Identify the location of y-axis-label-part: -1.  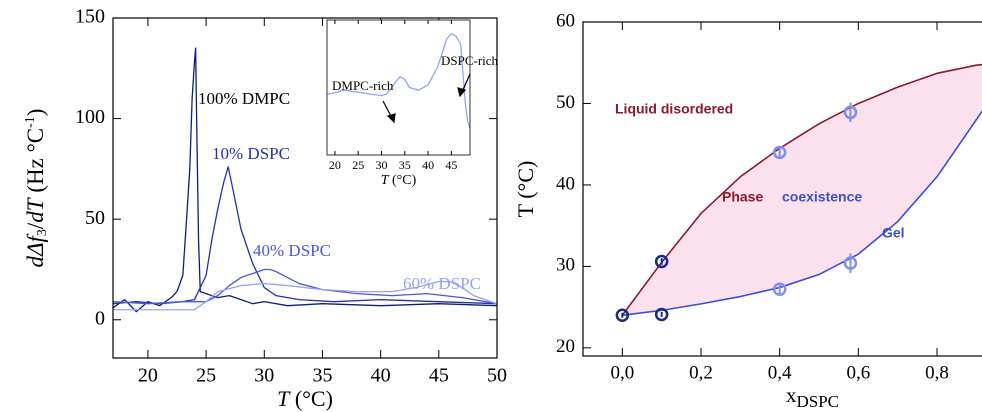
(30, 122).